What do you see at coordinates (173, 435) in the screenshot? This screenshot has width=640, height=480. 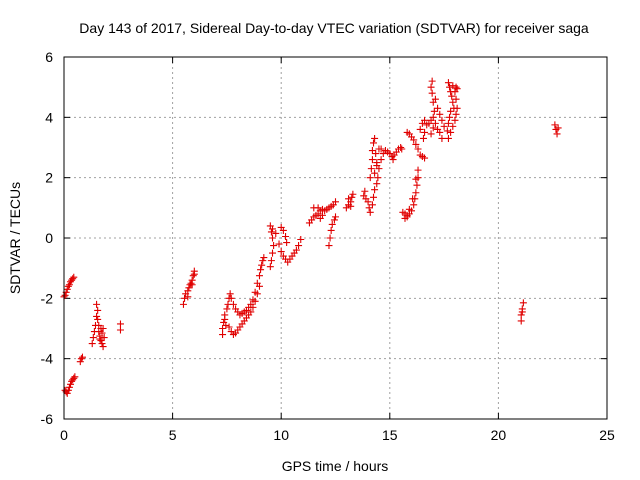 I see `x-tick-label: 5` at bounding box center [173, 435].